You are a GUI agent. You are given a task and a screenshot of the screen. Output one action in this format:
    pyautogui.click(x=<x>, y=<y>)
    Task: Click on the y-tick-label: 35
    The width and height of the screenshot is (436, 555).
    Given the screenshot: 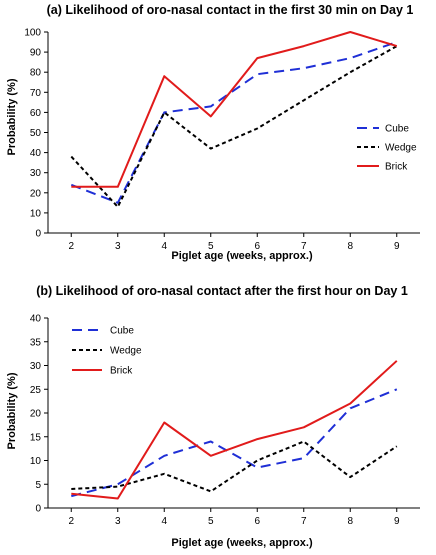 What is the action you would take?
    pyautogui.click(x=36, y=342)
    